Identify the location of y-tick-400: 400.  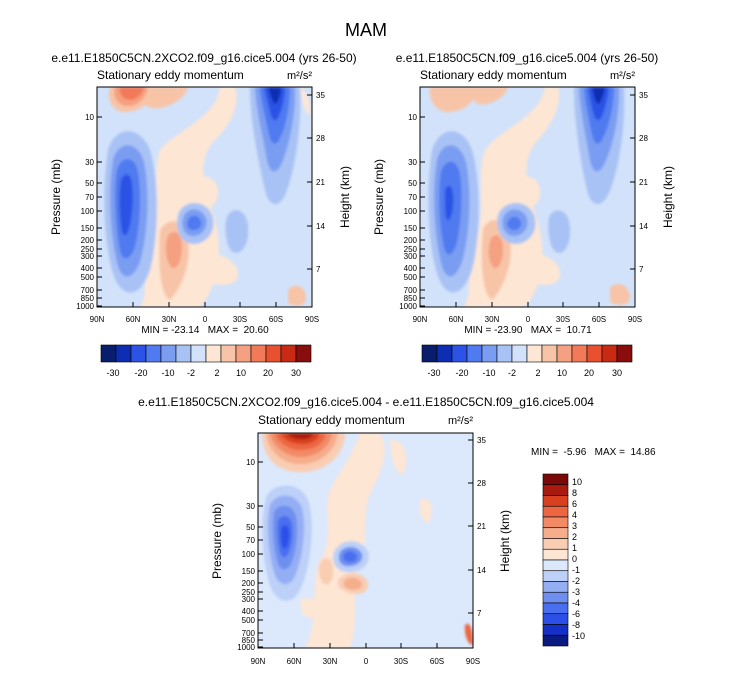
(414, 268).